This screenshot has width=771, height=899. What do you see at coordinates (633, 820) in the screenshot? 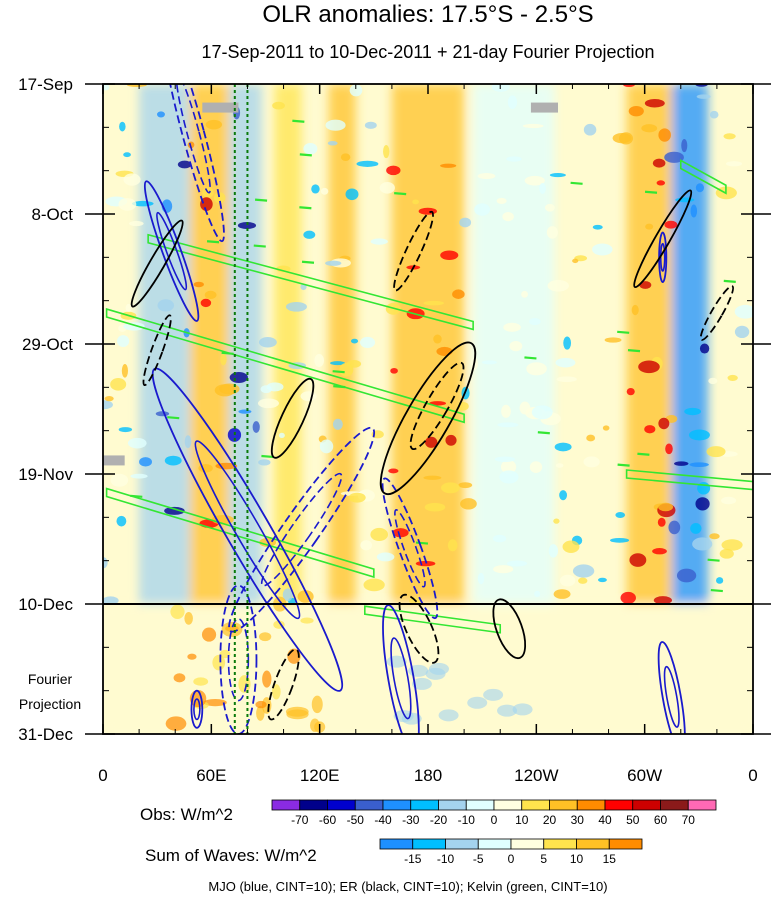
I see `colorbar-label: 50` at bounding box center [633, 820].